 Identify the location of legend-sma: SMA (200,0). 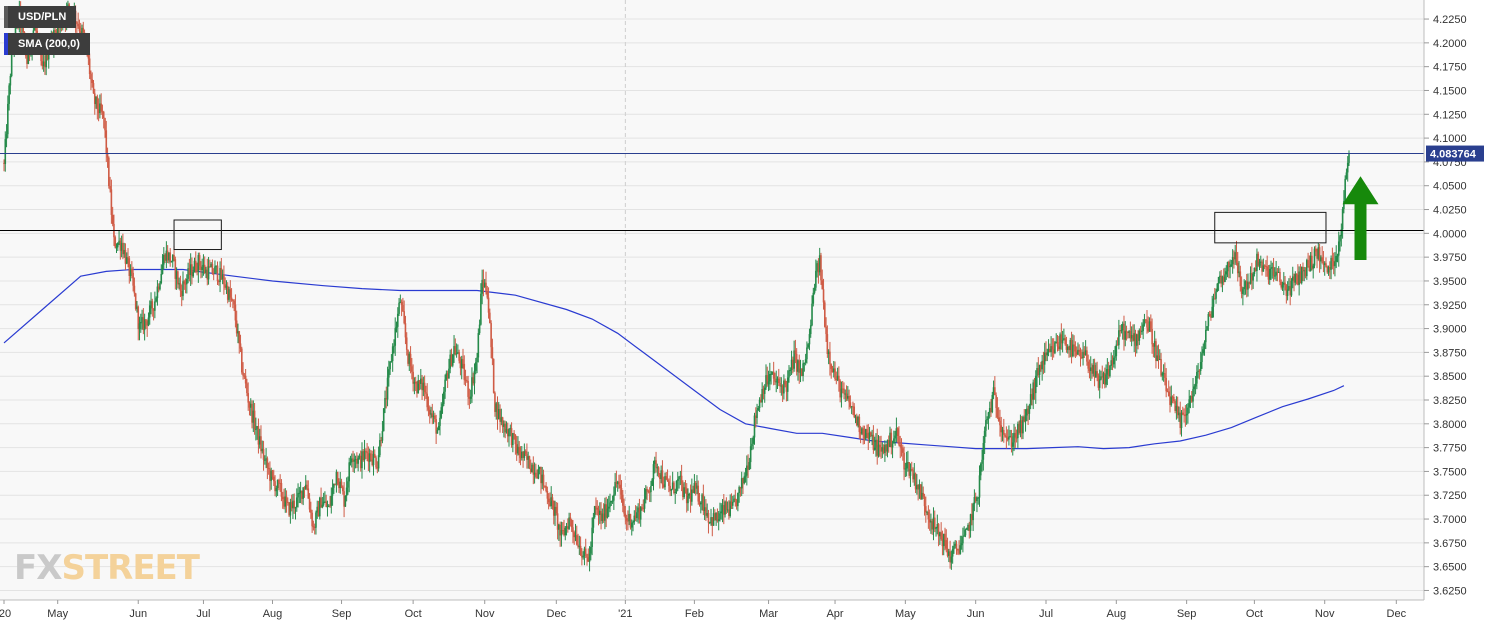
(47, 44).